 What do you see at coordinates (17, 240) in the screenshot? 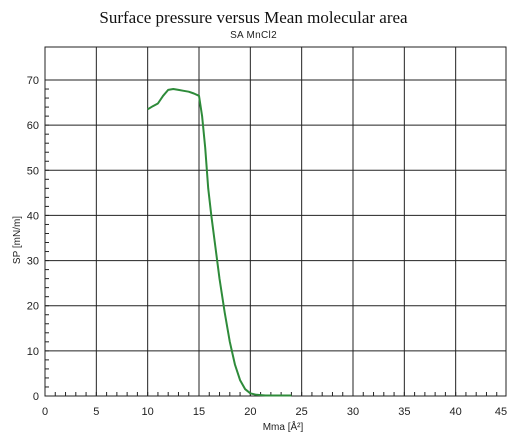
I see `y-axis-label: SP [mN/m]` at bounding box center [17, 240].